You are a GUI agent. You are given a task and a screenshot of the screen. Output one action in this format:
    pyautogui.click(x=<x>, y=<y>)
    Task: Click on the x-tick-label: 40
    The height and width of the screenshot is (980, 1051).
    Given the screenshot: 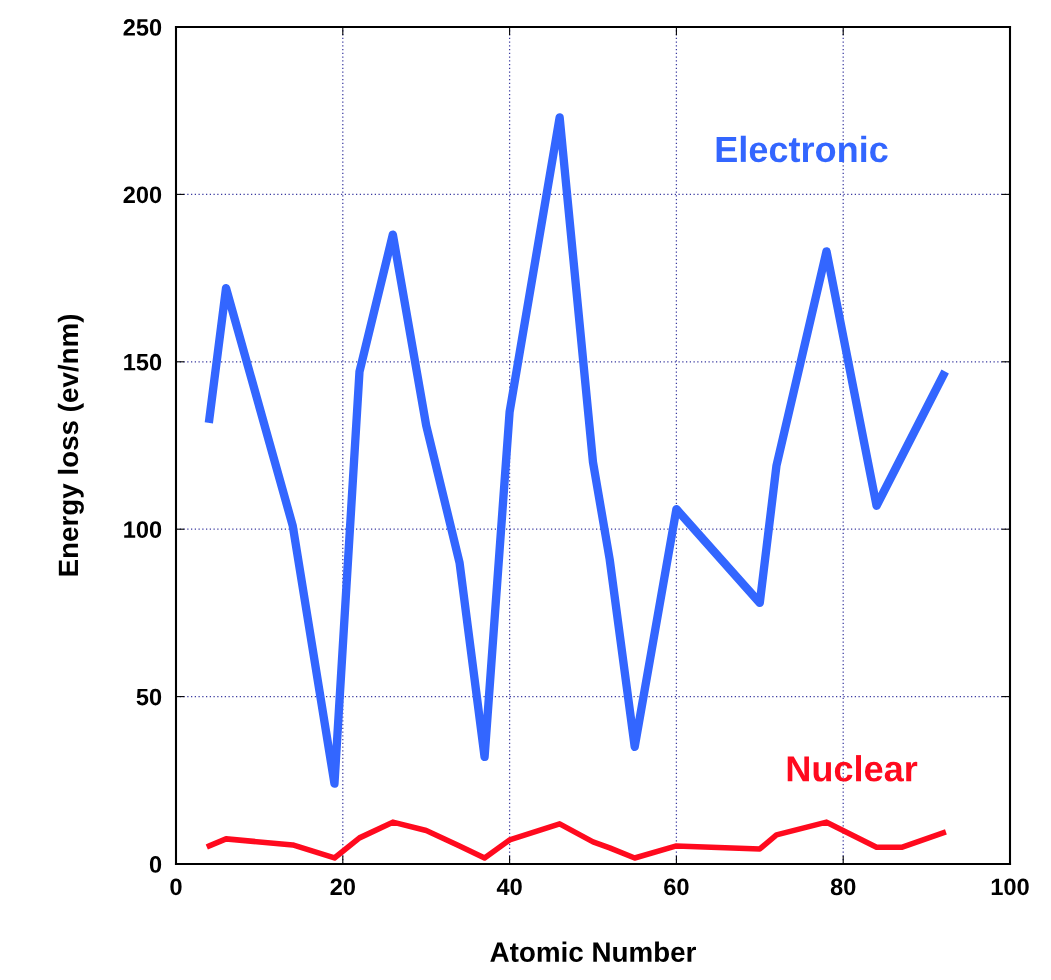 What is the action you would take?
    pyautogui.click(x=509, y=887)
    